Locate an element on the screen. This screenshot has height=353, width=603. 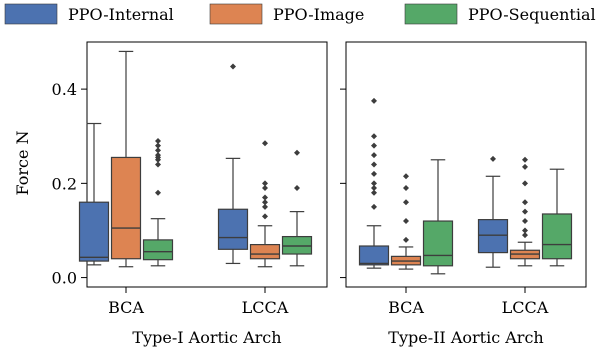
legend-swatch-ppo-image is located at coordinates (236, 14).